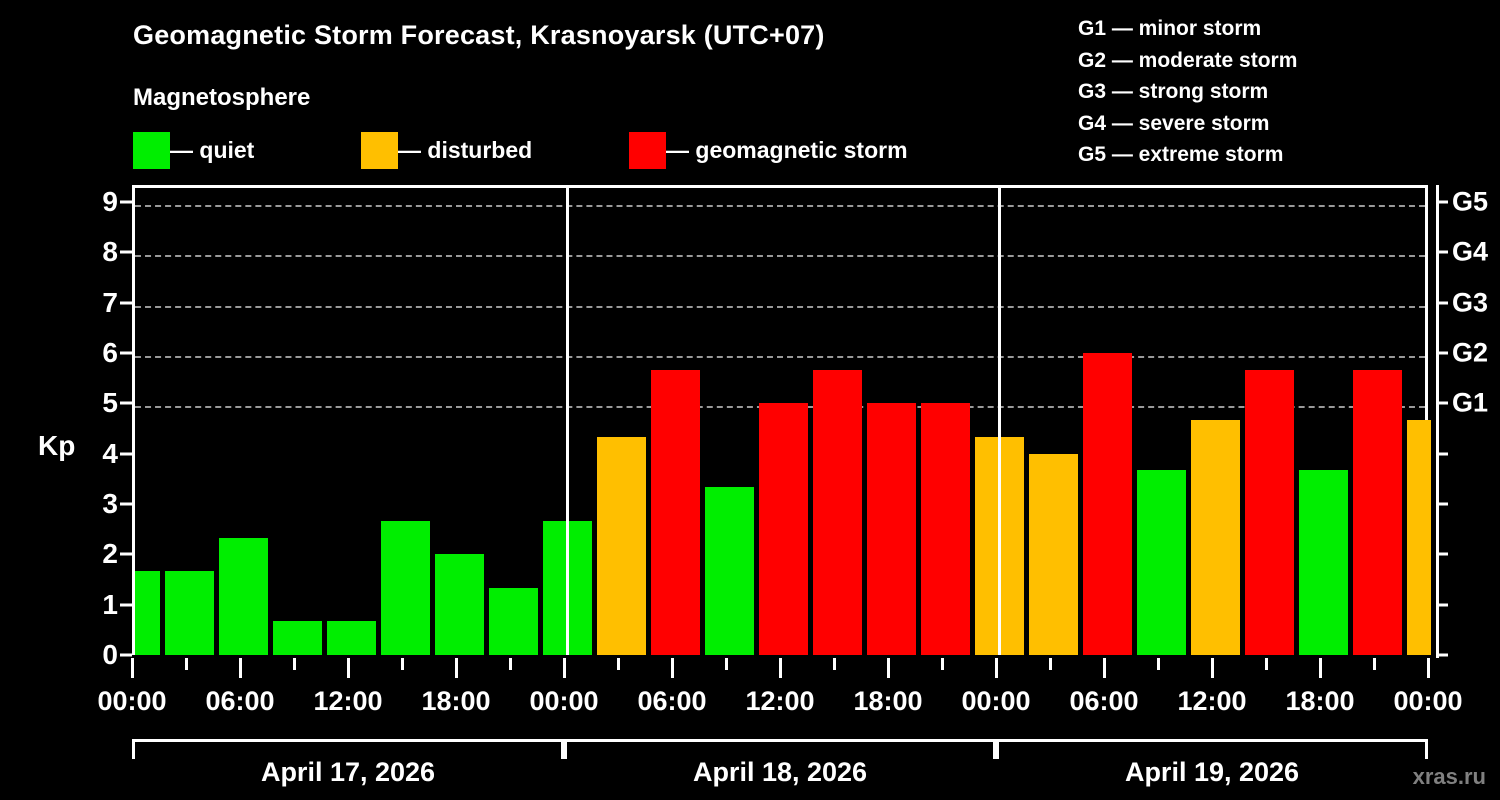  What do you see at coordinates (348, 772) in the screenshot?
I see `day-label-1: April 17, 2026` at bounding box center [348, 772].